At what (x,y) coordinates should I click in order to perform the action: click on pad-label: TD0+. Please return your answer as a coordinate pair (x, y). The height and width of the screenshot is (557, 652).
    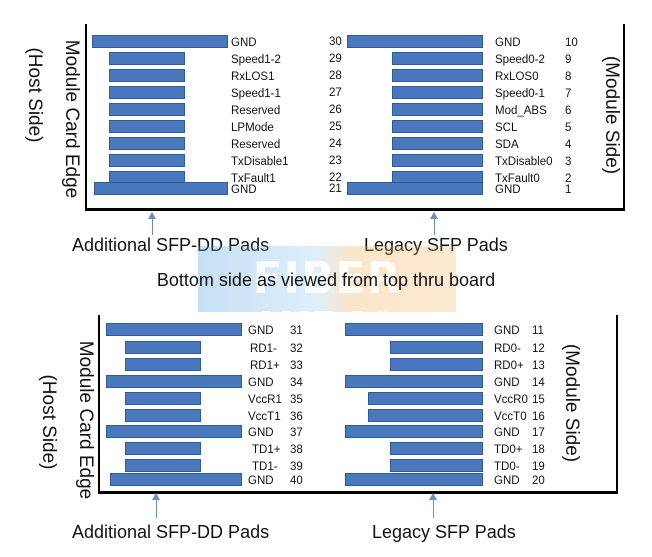
    Looking at the image, I should click on (508, 450).